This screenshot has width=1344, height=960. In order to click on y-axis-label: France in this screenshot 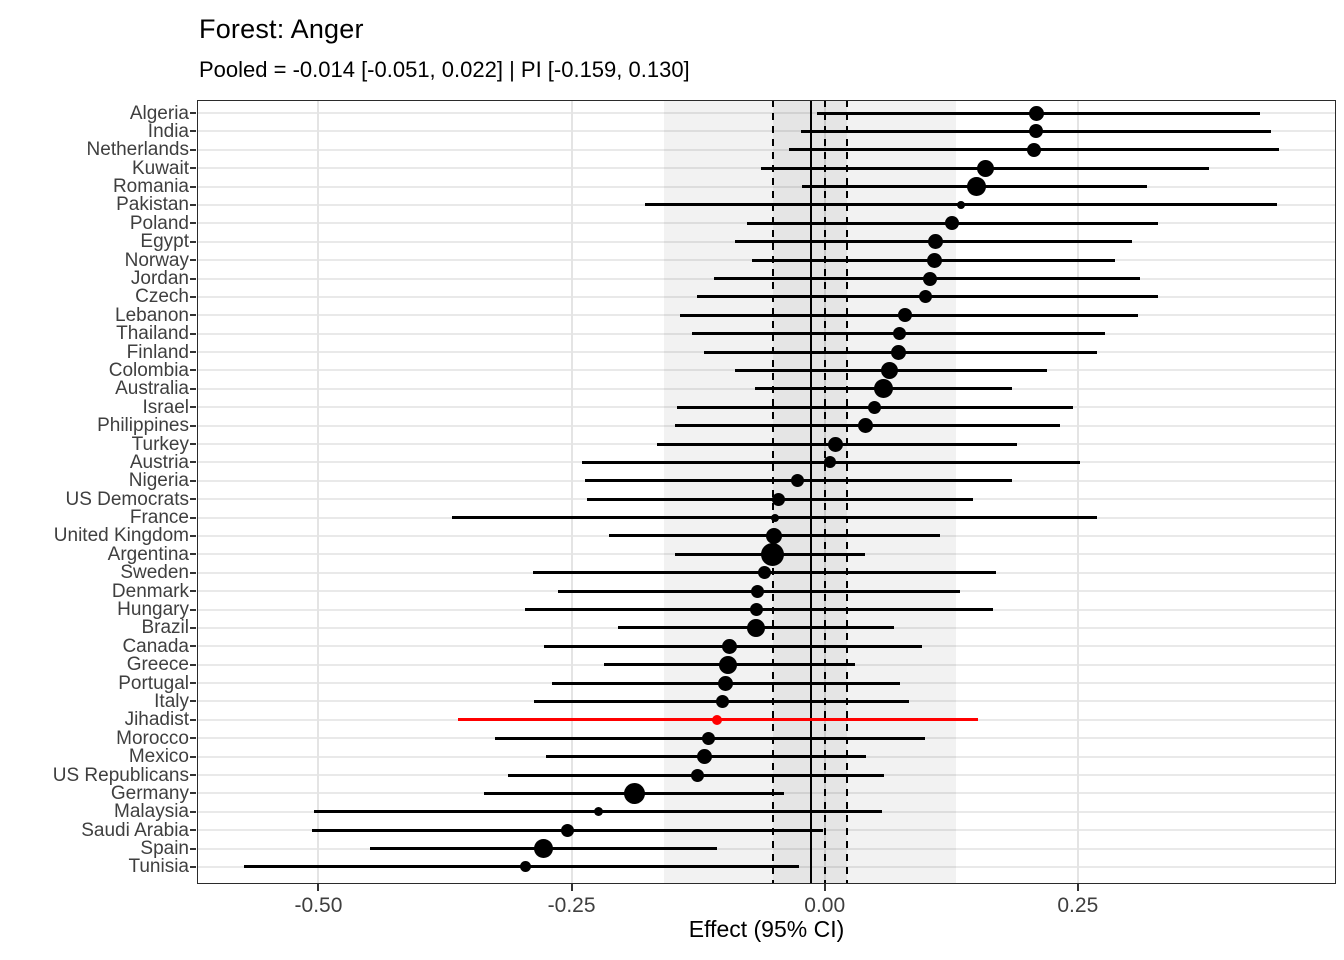, I will do `click(159, 518)`.